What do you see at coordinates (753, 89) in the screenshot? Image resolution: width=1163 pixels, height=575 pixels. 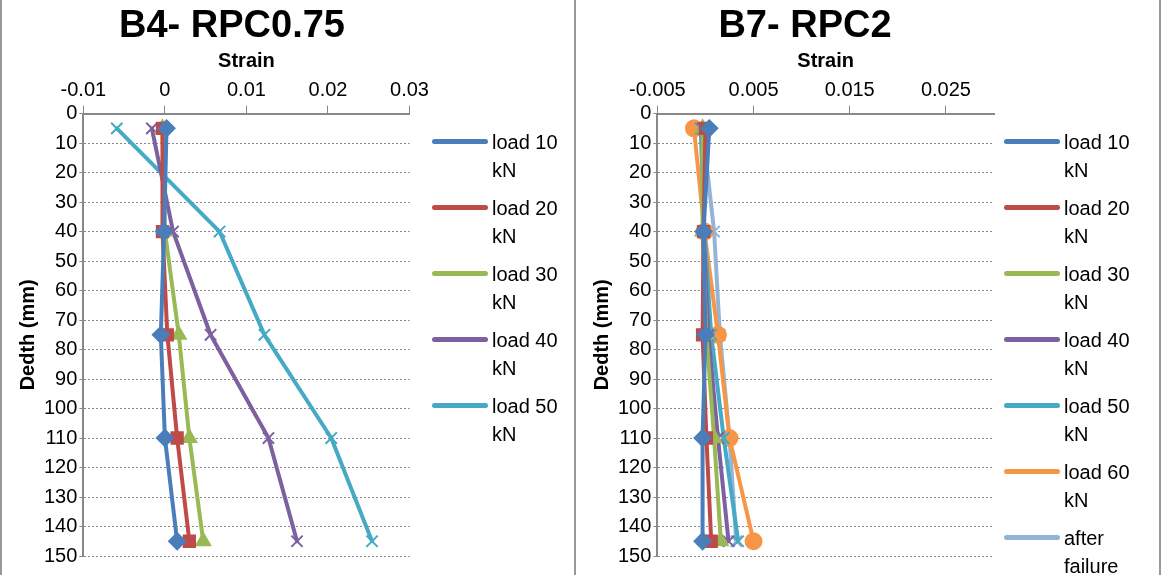 I see `x-tick-label: 0.005` at bounding box center [753, 89].